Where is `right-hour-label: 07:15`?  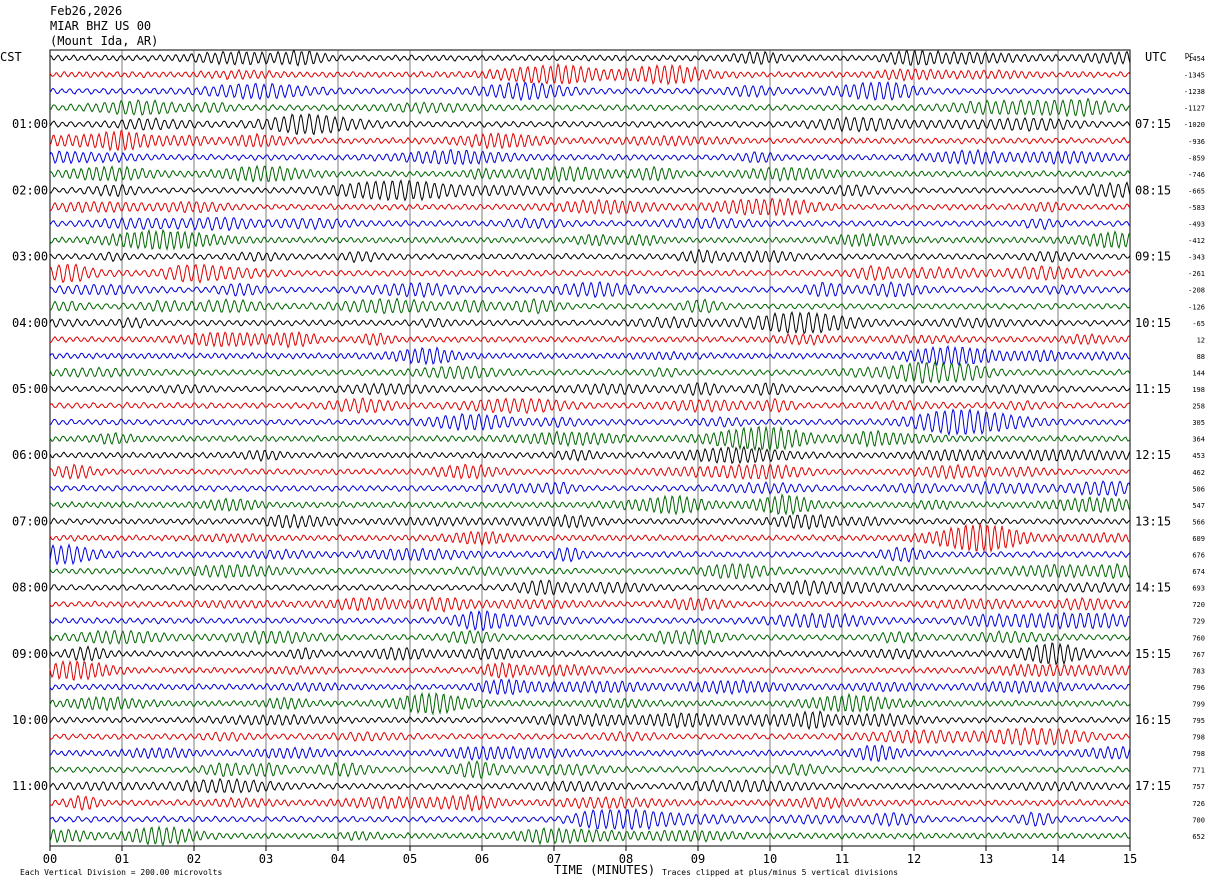
right-hour-label: 07:15 is located at coordinates (1153, 124).